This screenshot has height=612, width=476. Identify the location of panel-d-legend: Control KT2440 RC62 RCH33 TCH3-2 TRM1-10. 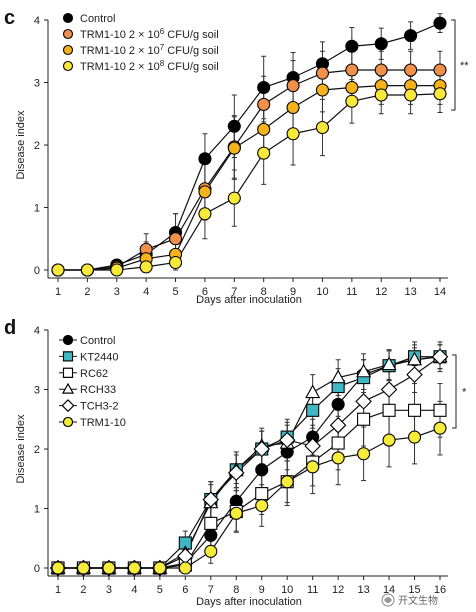
(92, 381).